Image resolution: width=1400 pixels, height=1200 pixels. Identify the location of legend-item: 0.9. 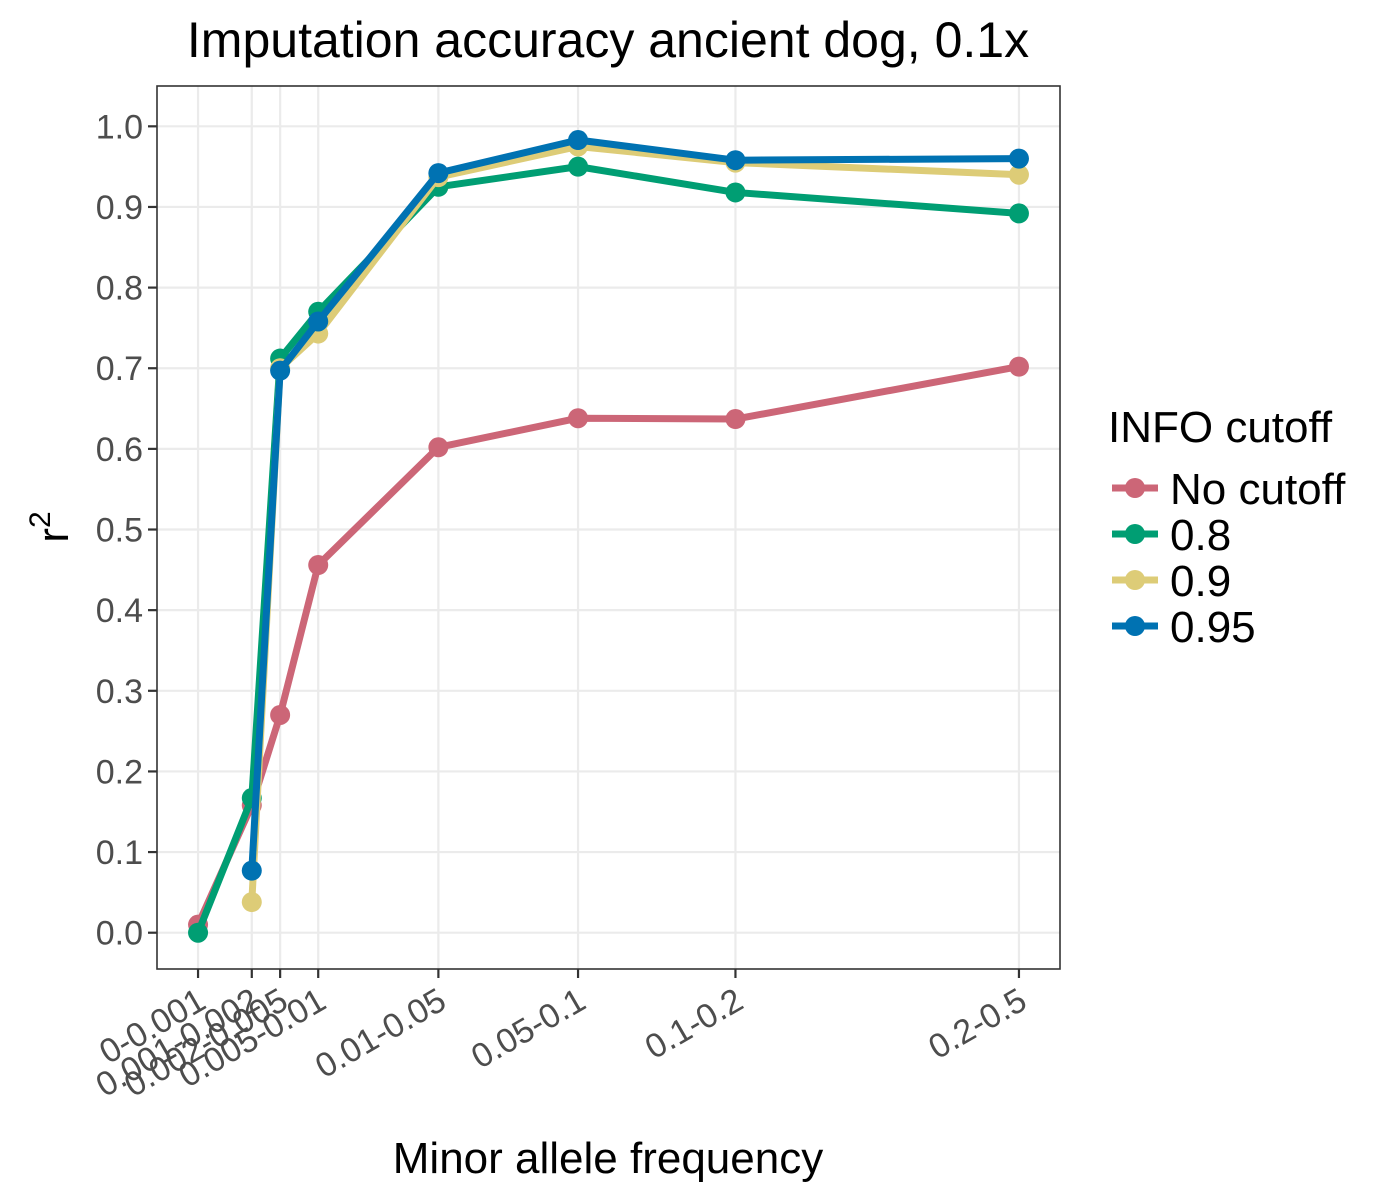
(1171, 581).